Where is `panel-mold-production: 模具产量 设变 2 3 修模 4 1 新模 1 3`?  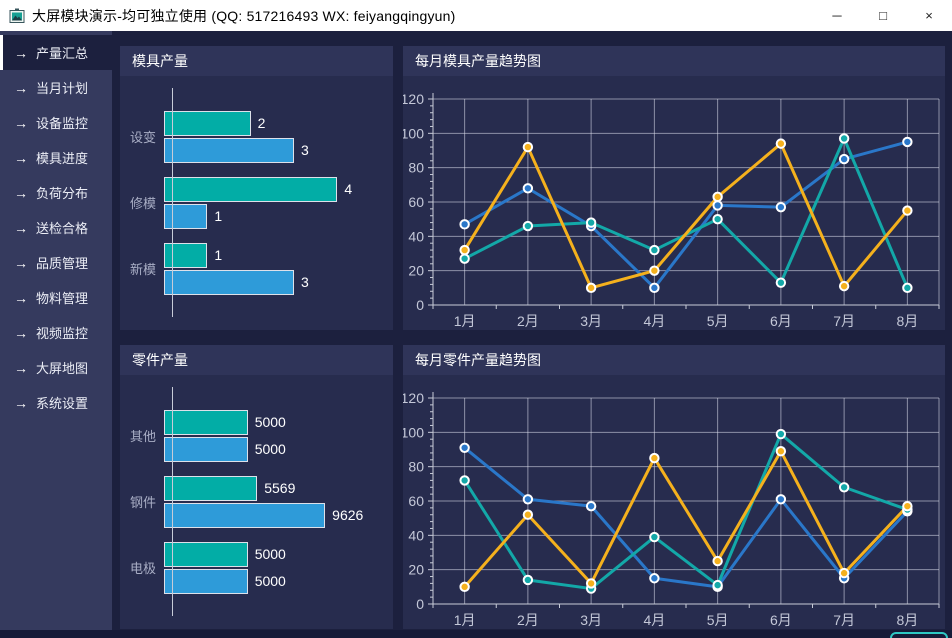 panel-mold-production: 模具产量 设变 2 3 修模 4 1 新模 1 3 is located at coordinates (256, 188).